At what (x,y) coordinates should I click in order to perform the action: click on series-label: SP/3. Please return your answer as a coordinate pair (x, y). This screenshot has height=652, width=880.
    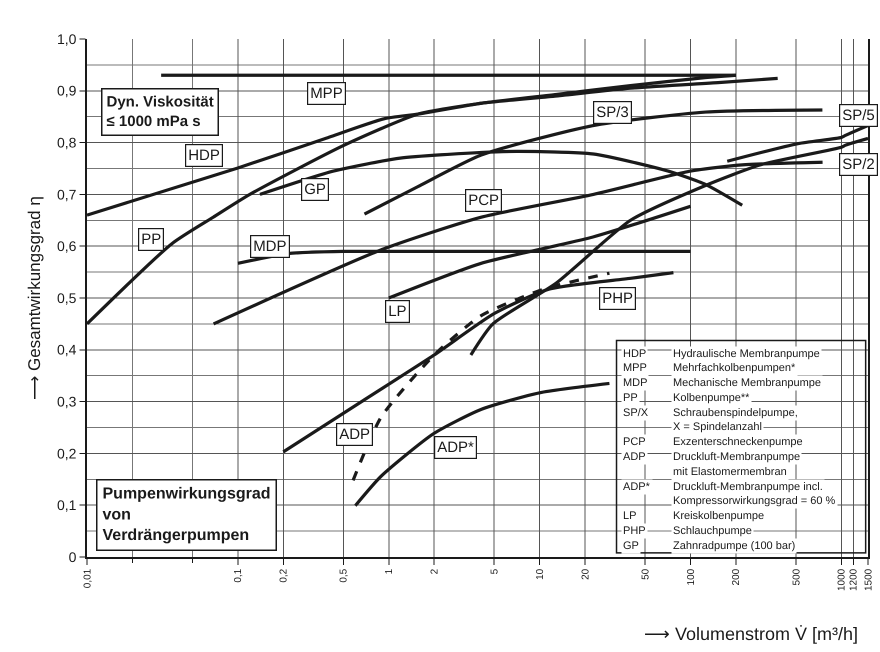
    Looking at the image, I should click on (612, 113).